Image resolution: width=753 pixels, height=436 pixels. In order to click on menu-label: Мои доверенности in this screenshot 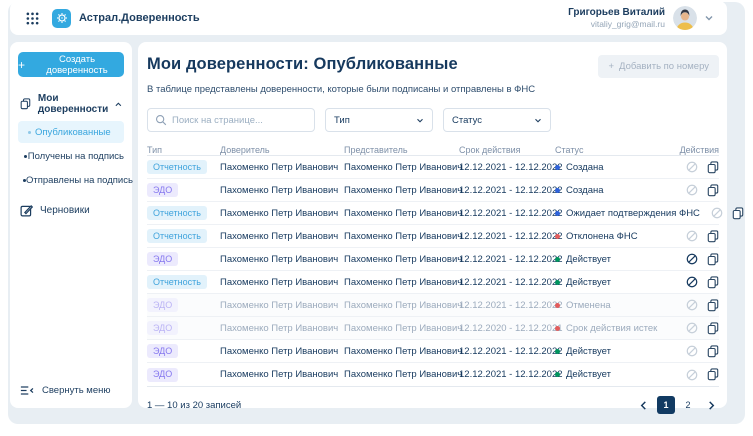, I will do `click(73, 104)`.